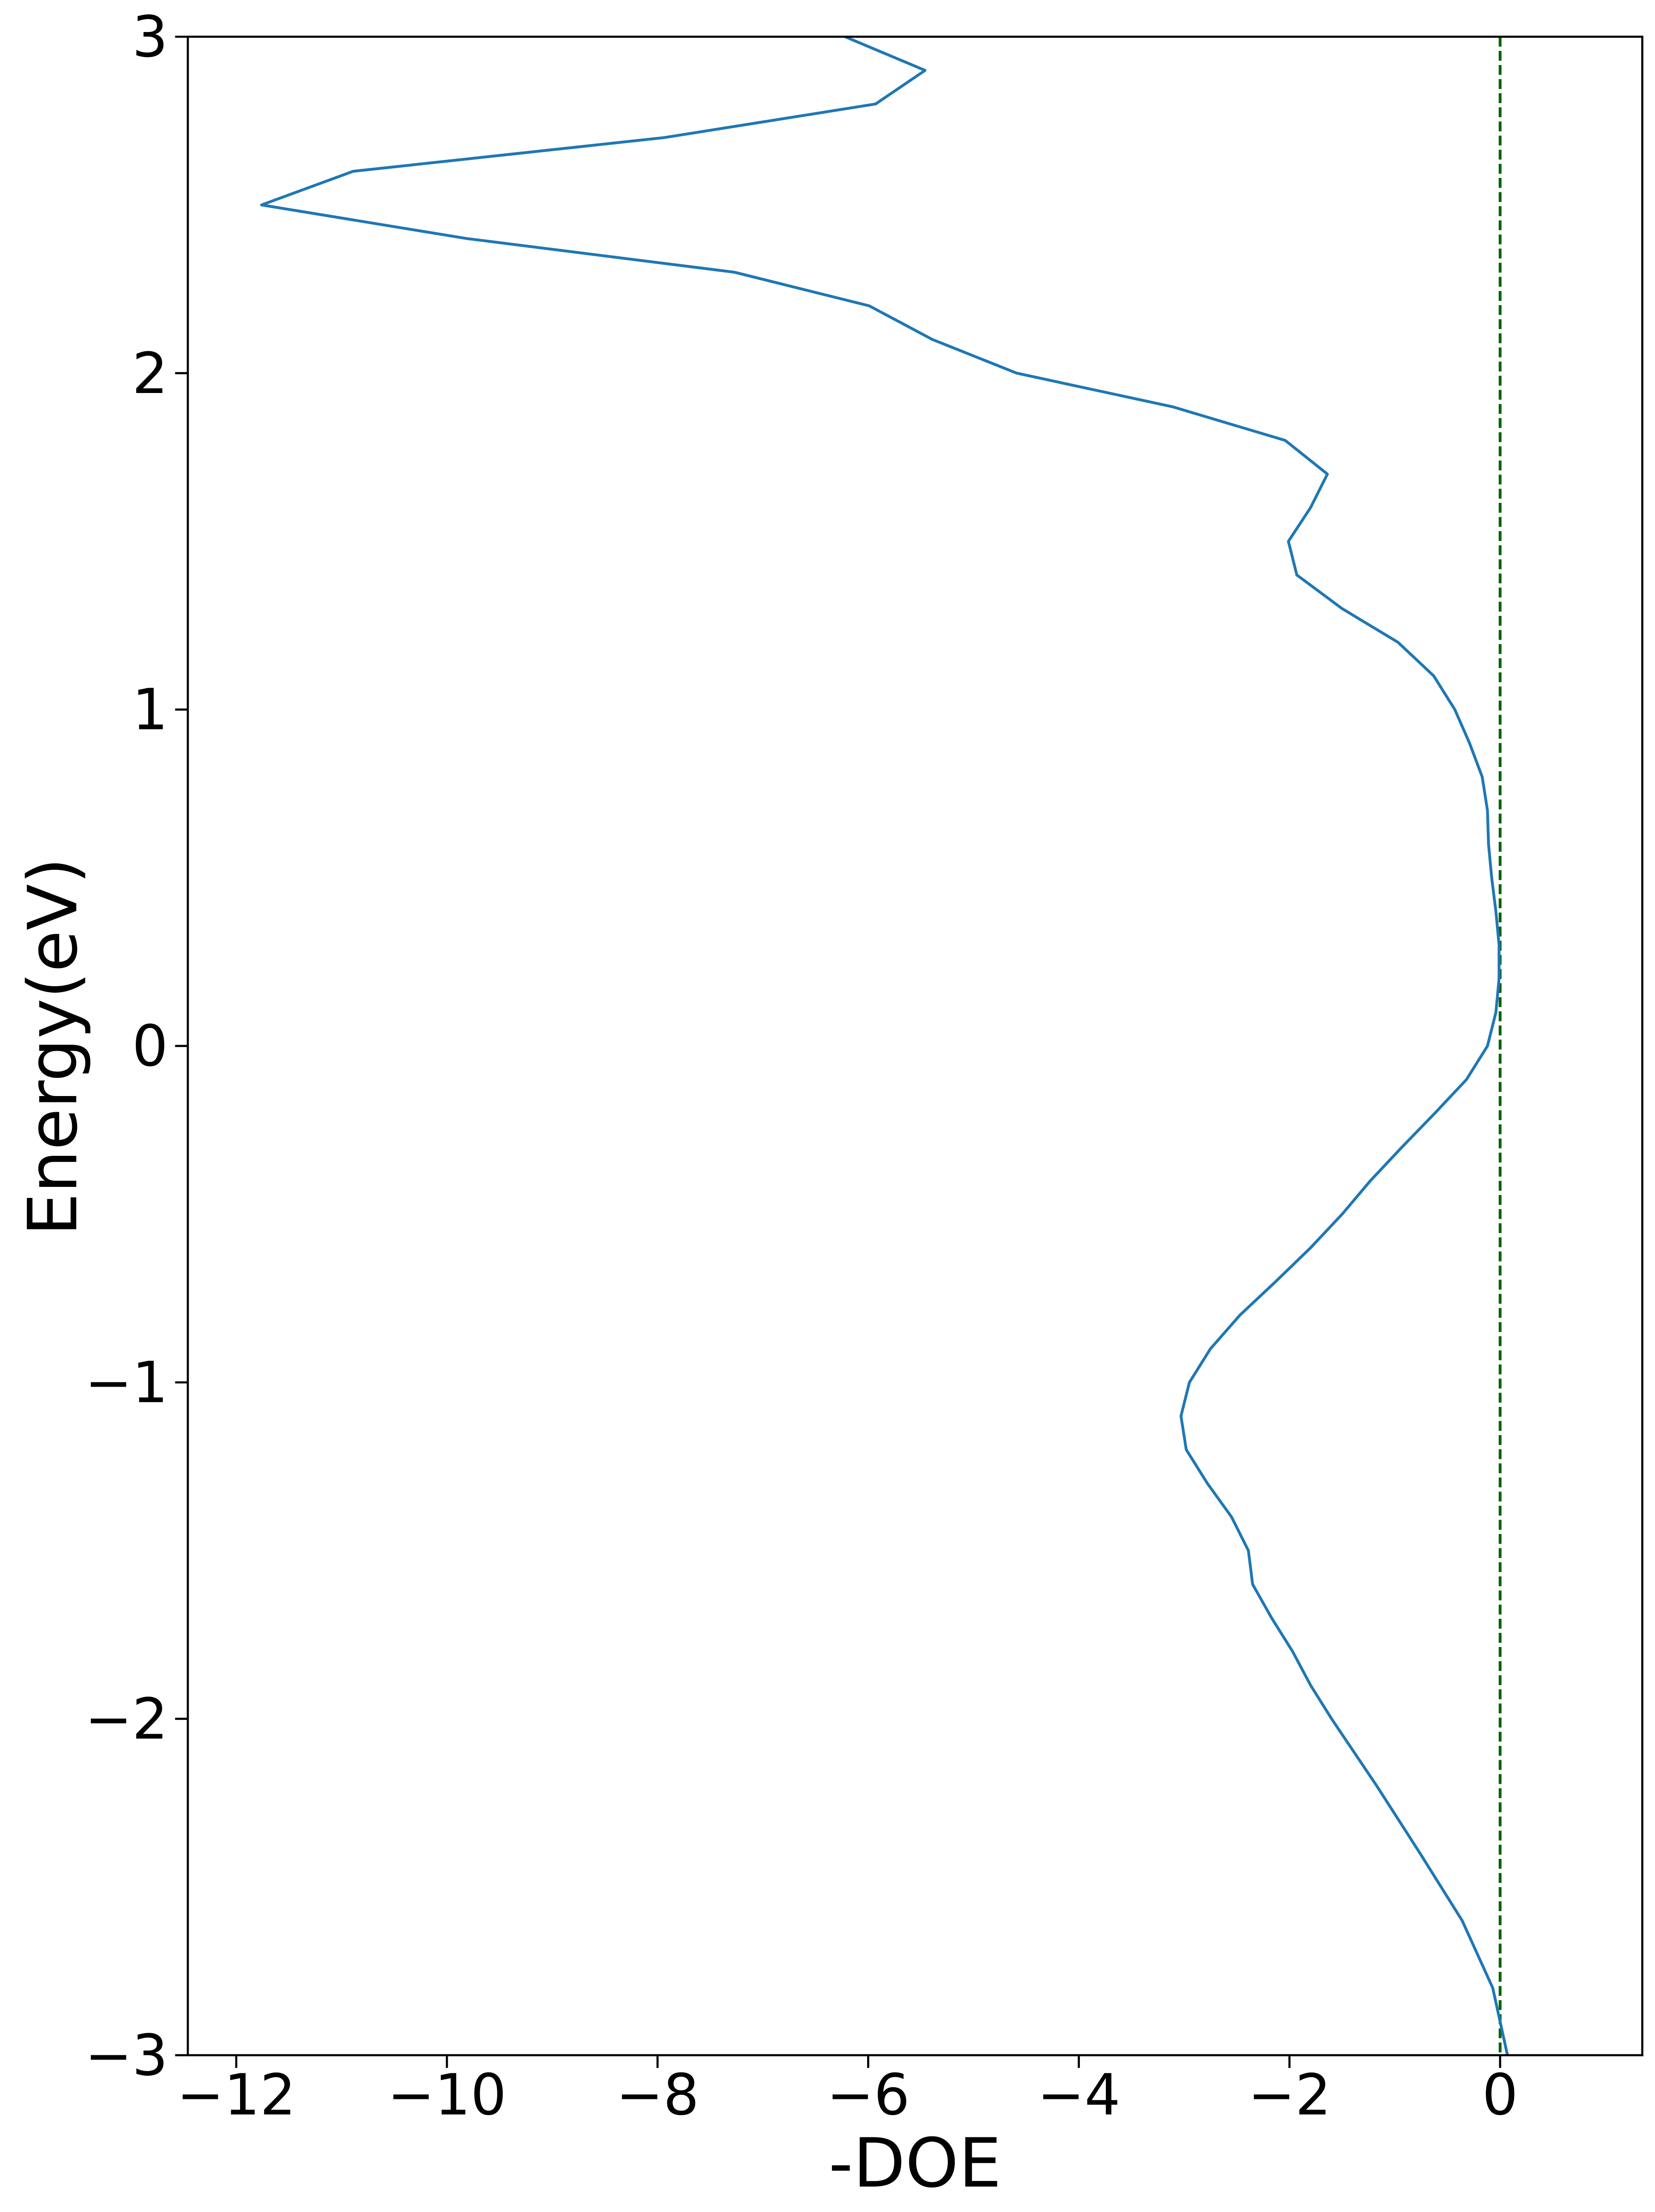 This screenshot has width=1655, height=2212. Describe the element at coordinates (868, 2095) in the screenshot. I see `x-tick-label: −6` at that location.